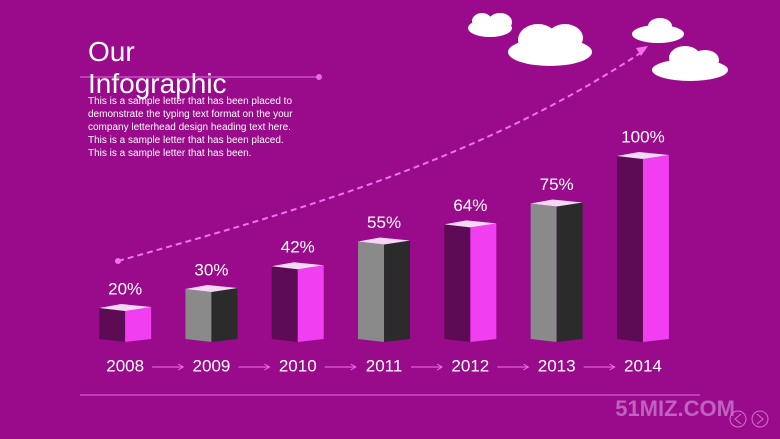  Describe the element at coordinates (738, 419) in the screenshot. I see `prev-icon` at that location.